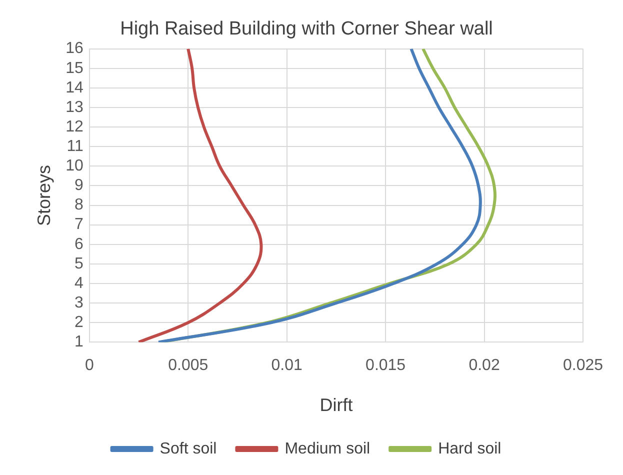 This screenshot has width=623, height=475. I want to click on x-tick-label: 0, so click(89, 365).